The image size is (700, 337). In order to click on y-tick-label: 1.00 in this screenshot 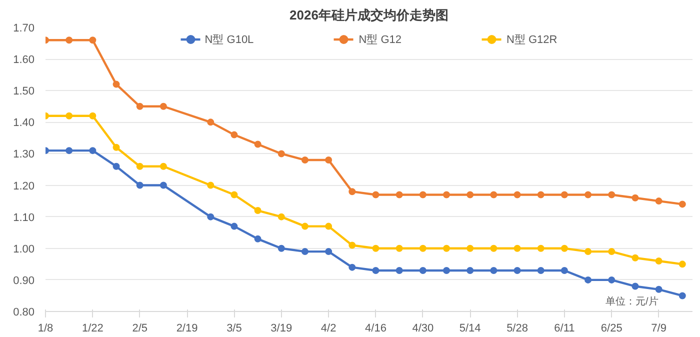, I will do `click(24, 249)`.